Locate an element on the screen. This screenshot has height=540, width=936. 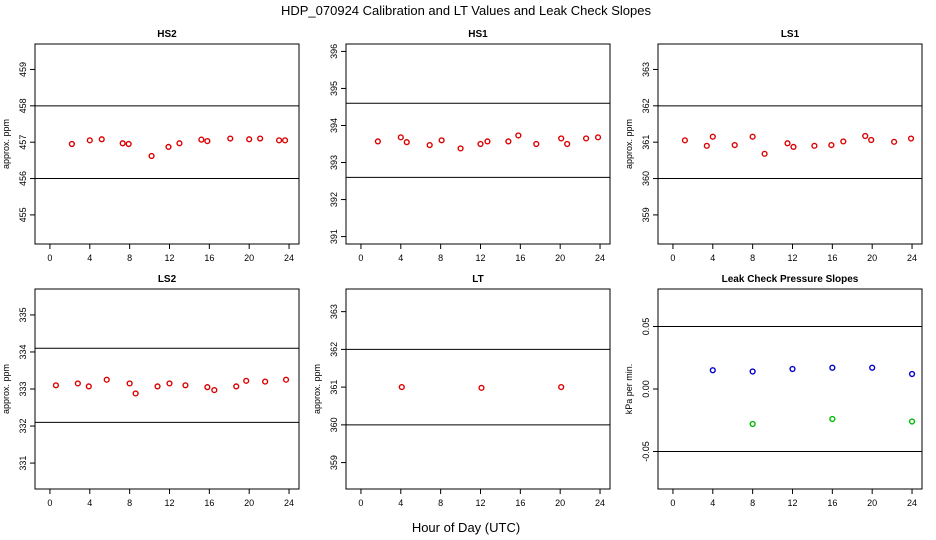
y-tick-label: 391 is located at coordinates (334, 236).